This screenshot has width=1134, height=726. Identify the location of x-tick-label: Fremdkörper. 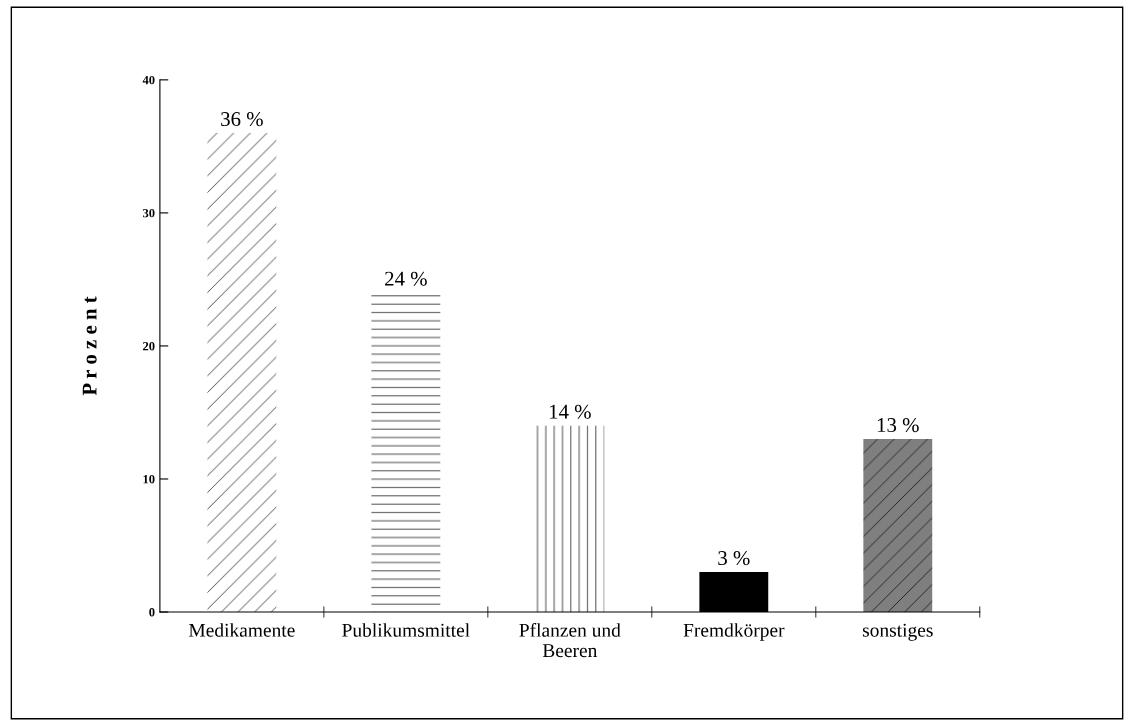
(734, 632).